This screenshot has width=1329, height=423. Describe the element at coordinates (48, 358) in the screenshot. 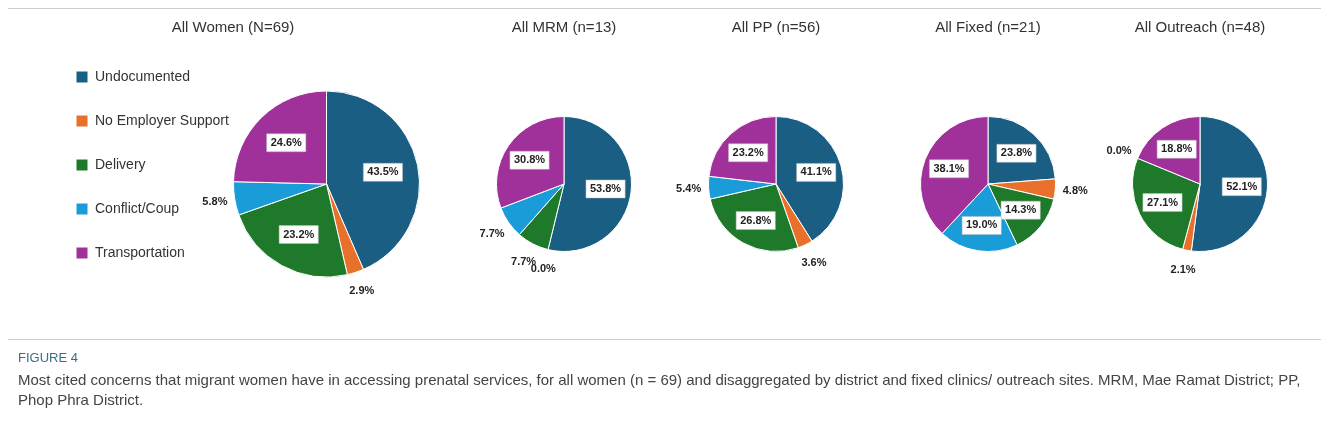

I see `caption: FIGURE 4` at that location.